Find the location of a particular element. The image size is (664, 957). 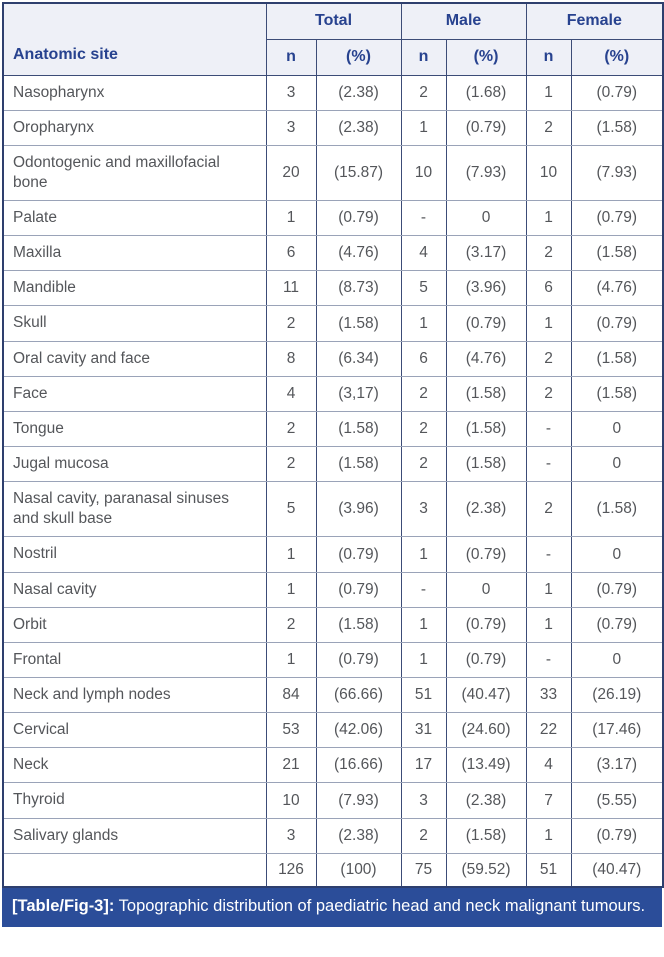

value-cell: (6.34) is located at coordinates (358, 358).